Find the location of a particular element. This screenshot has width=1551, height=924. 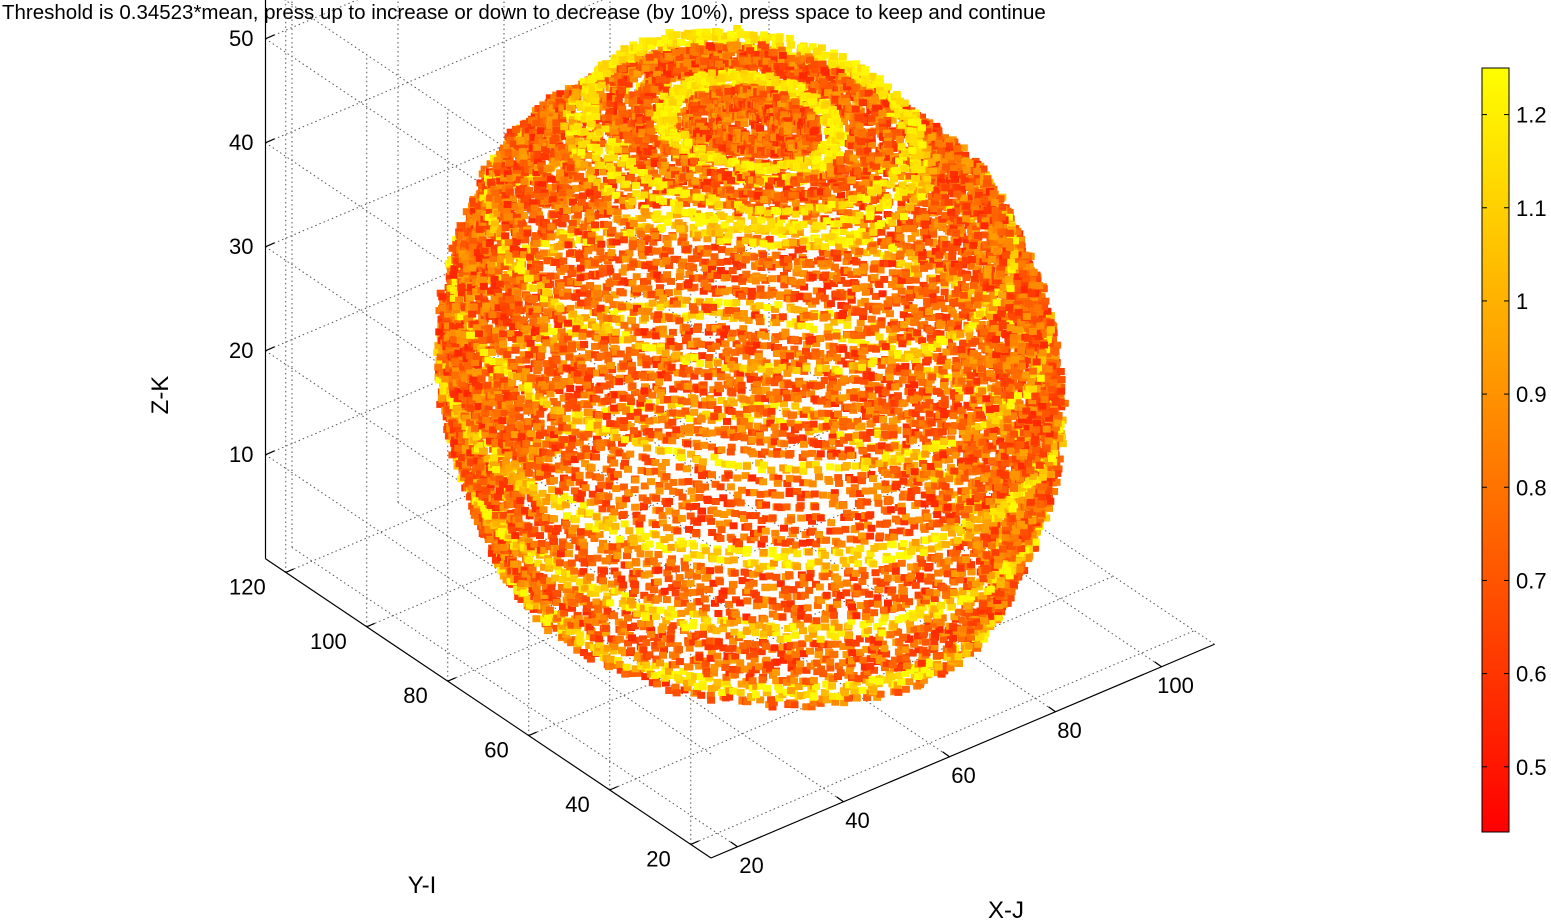

x-tick-mark is located at coordinates (1158, 664).